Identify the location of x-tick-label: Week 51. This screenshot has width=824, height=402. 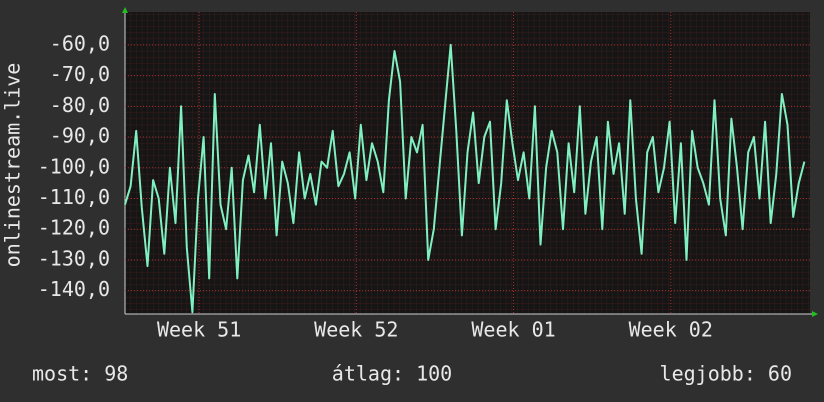
(199, 330).